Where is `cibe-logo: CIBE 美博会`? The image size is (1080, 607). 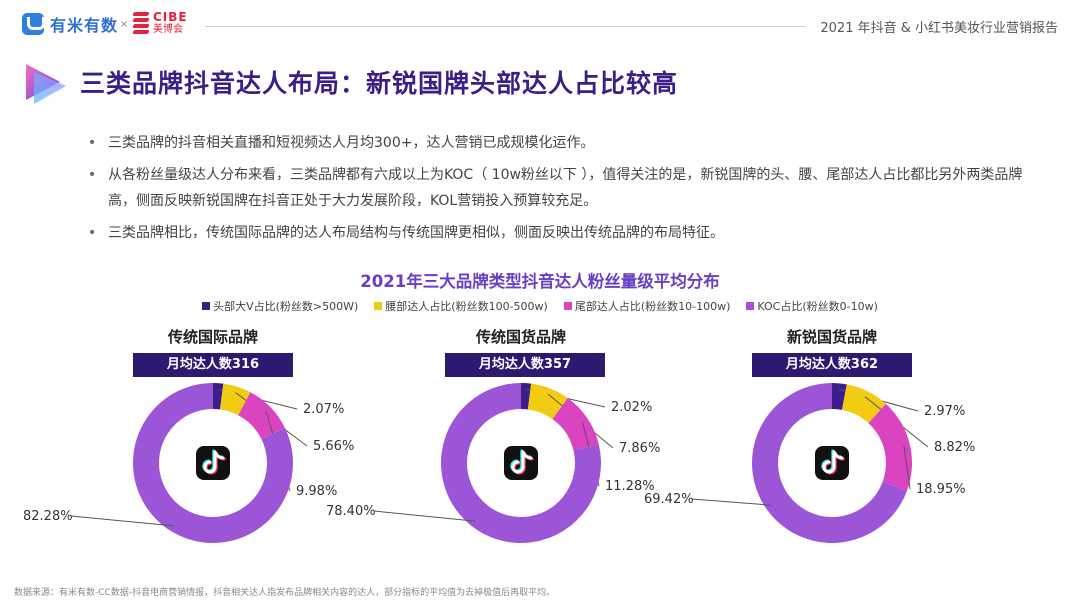 cibe-logo: CIBE 美博会 is located at coordinates (160, 23).